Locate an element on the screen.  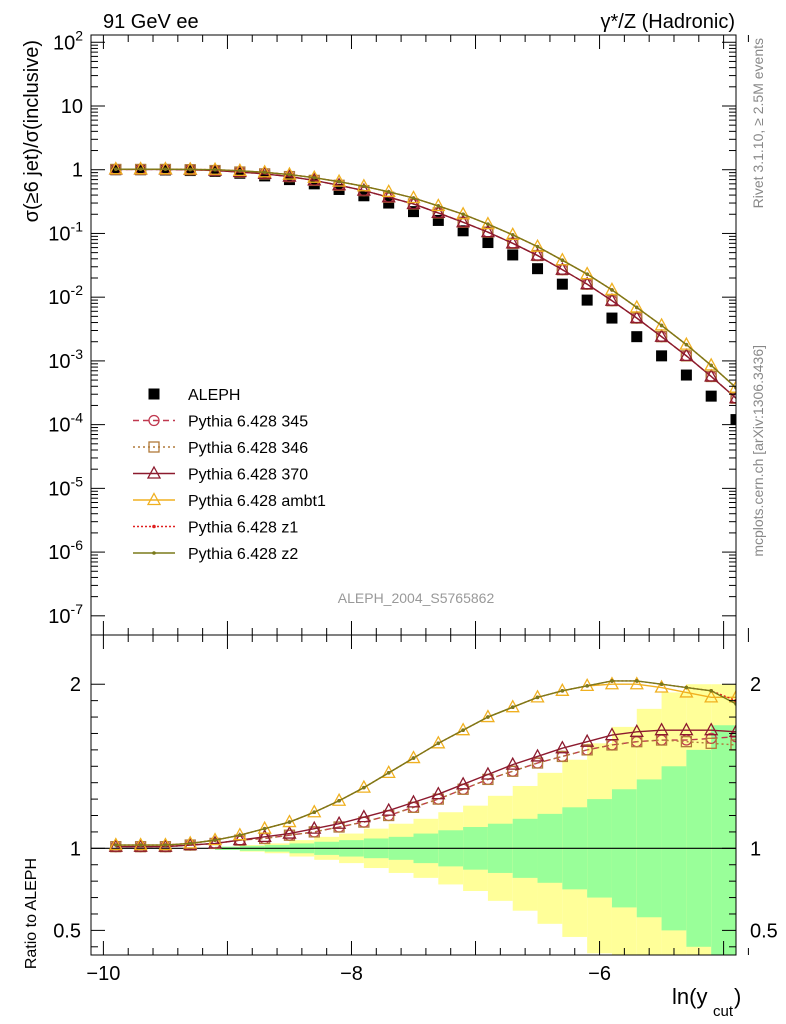
main-y-tick-label: 10⁻⁶ is located at coordinates (65, 550).